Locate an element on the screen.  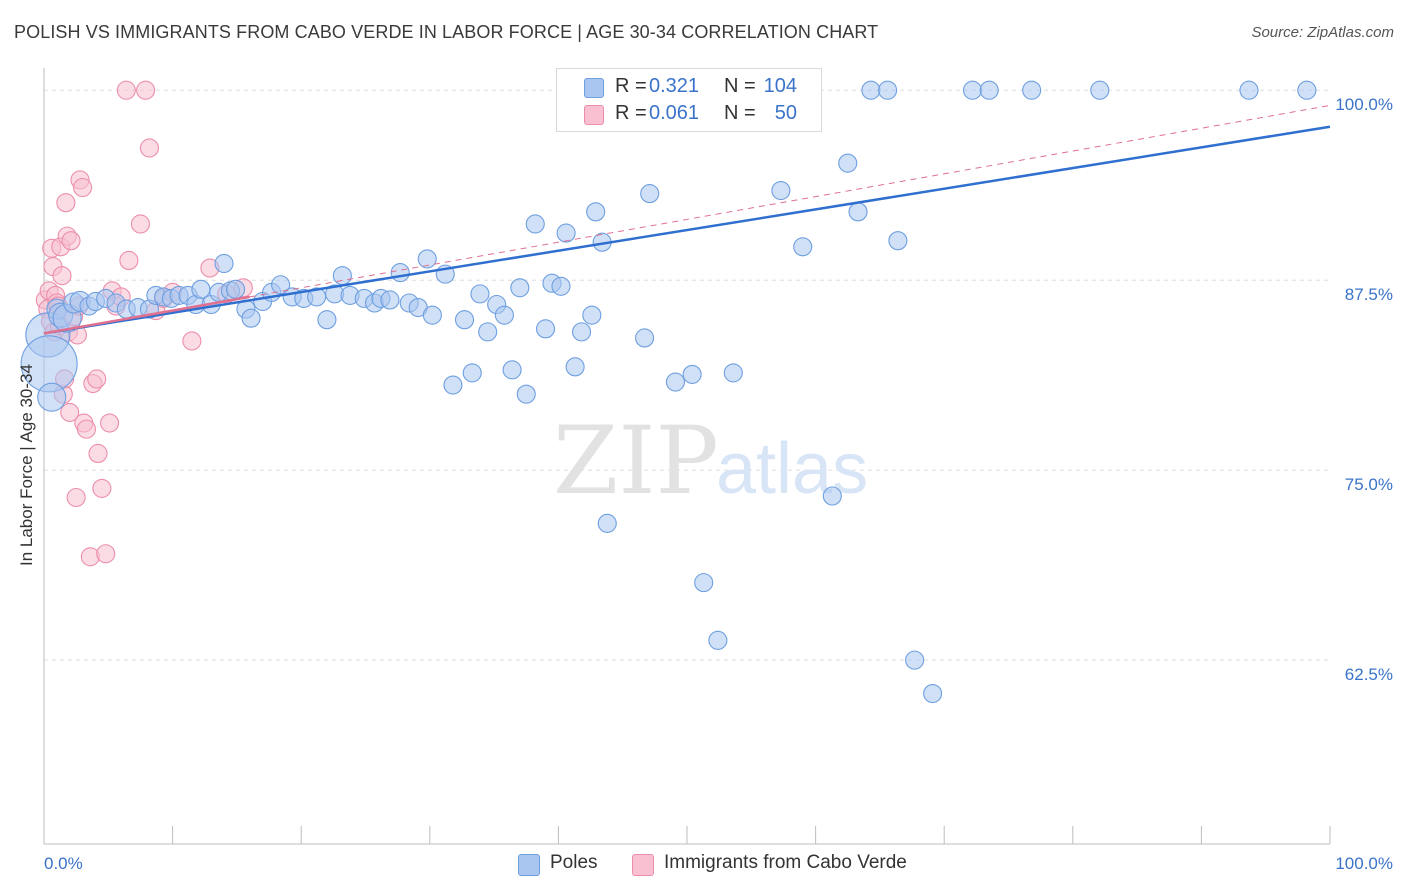
legend-n-value: 50 is located at coordinates (785, 113).